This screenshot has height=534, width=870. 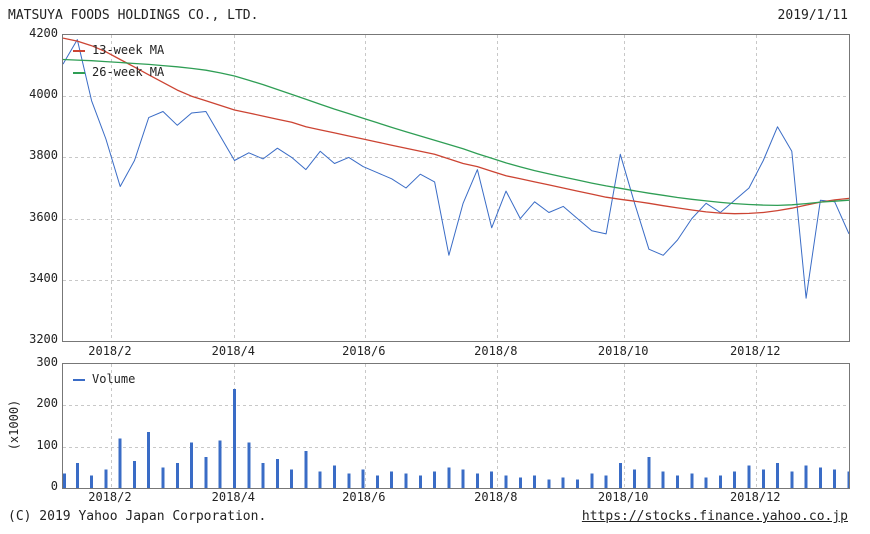 I want to click on price-x-tick-label: 2018/6, so click(x=364, y=351).